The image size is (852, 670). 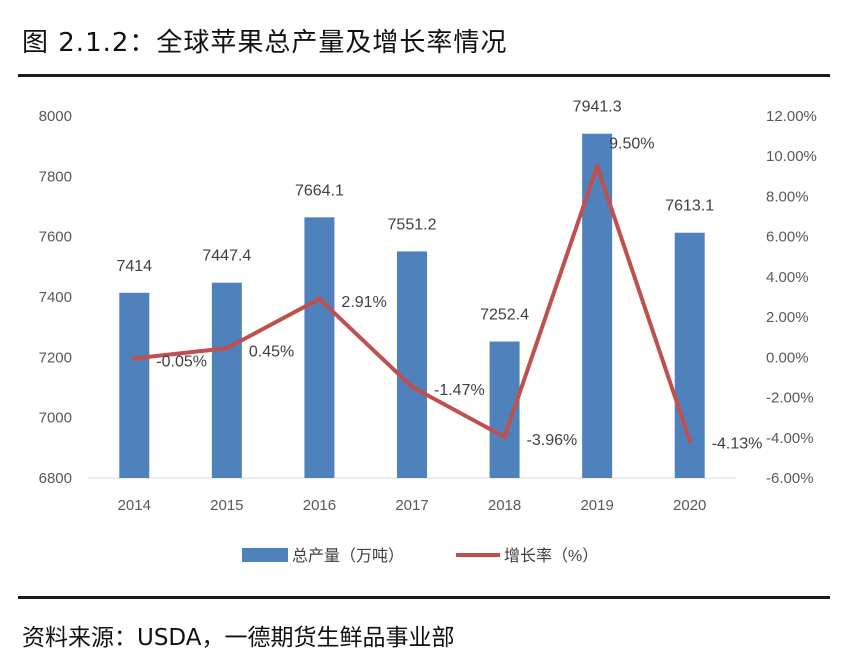 What do you see at coordinates (791, 116) in the screenshot?
I see `y-right-tick-label: 12.00%` at bounding box center [791, 116].